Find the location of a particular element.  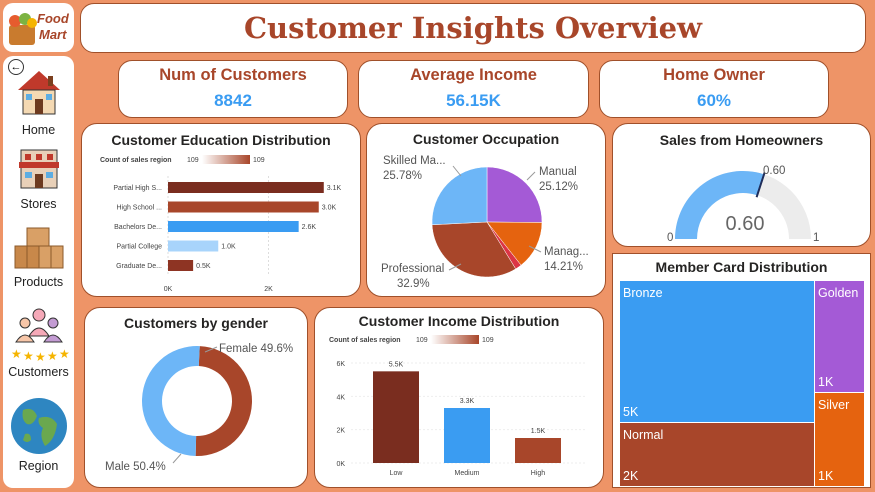

title-bar: Customer Insights Overview is located at coordinates (473, 28).